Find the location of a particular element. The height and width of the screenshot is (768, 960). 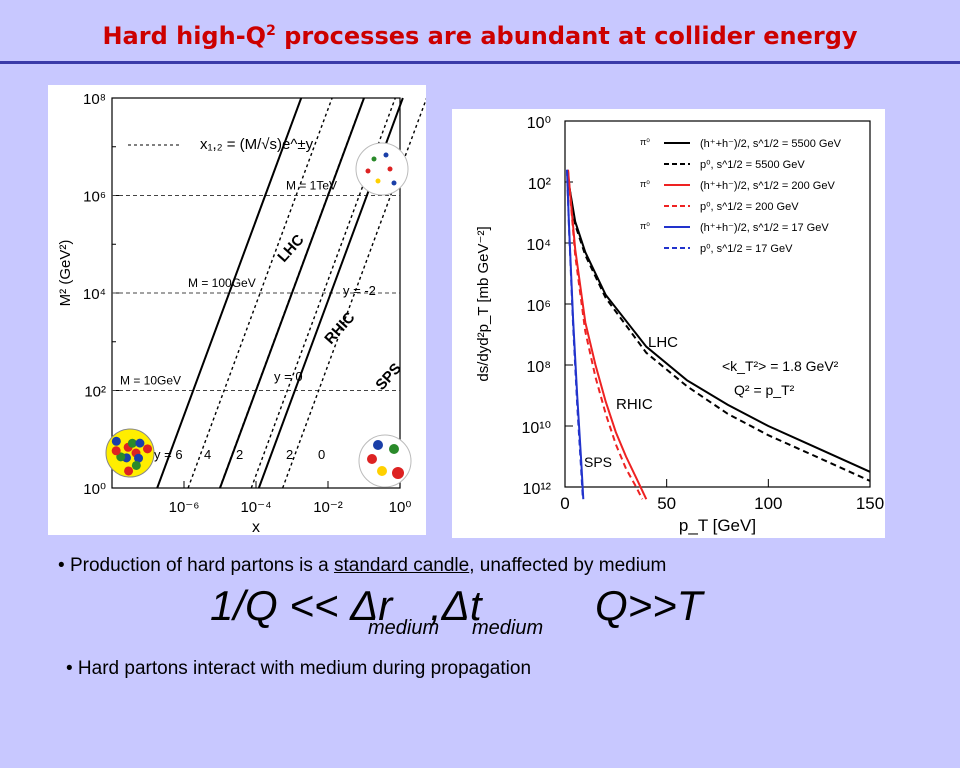

x-tick-label: 50 is located at coordinates (666, 503).